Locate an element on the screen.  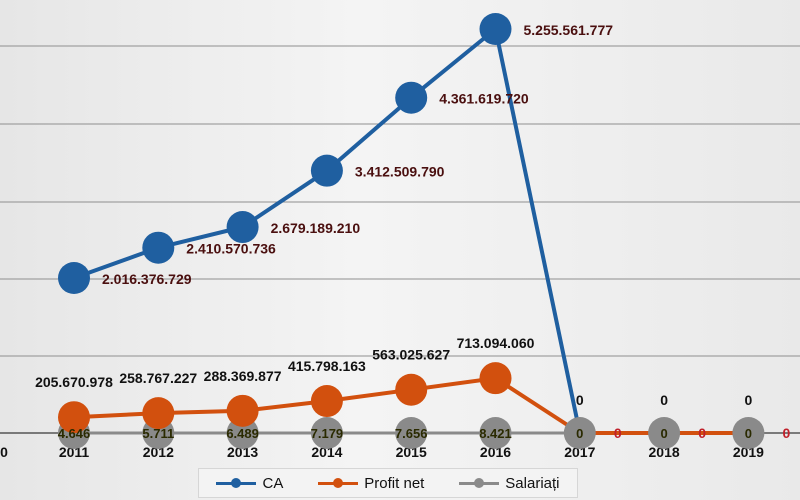
ca-data-label: 5.255.561.777 is located at coordinates (569, 30).